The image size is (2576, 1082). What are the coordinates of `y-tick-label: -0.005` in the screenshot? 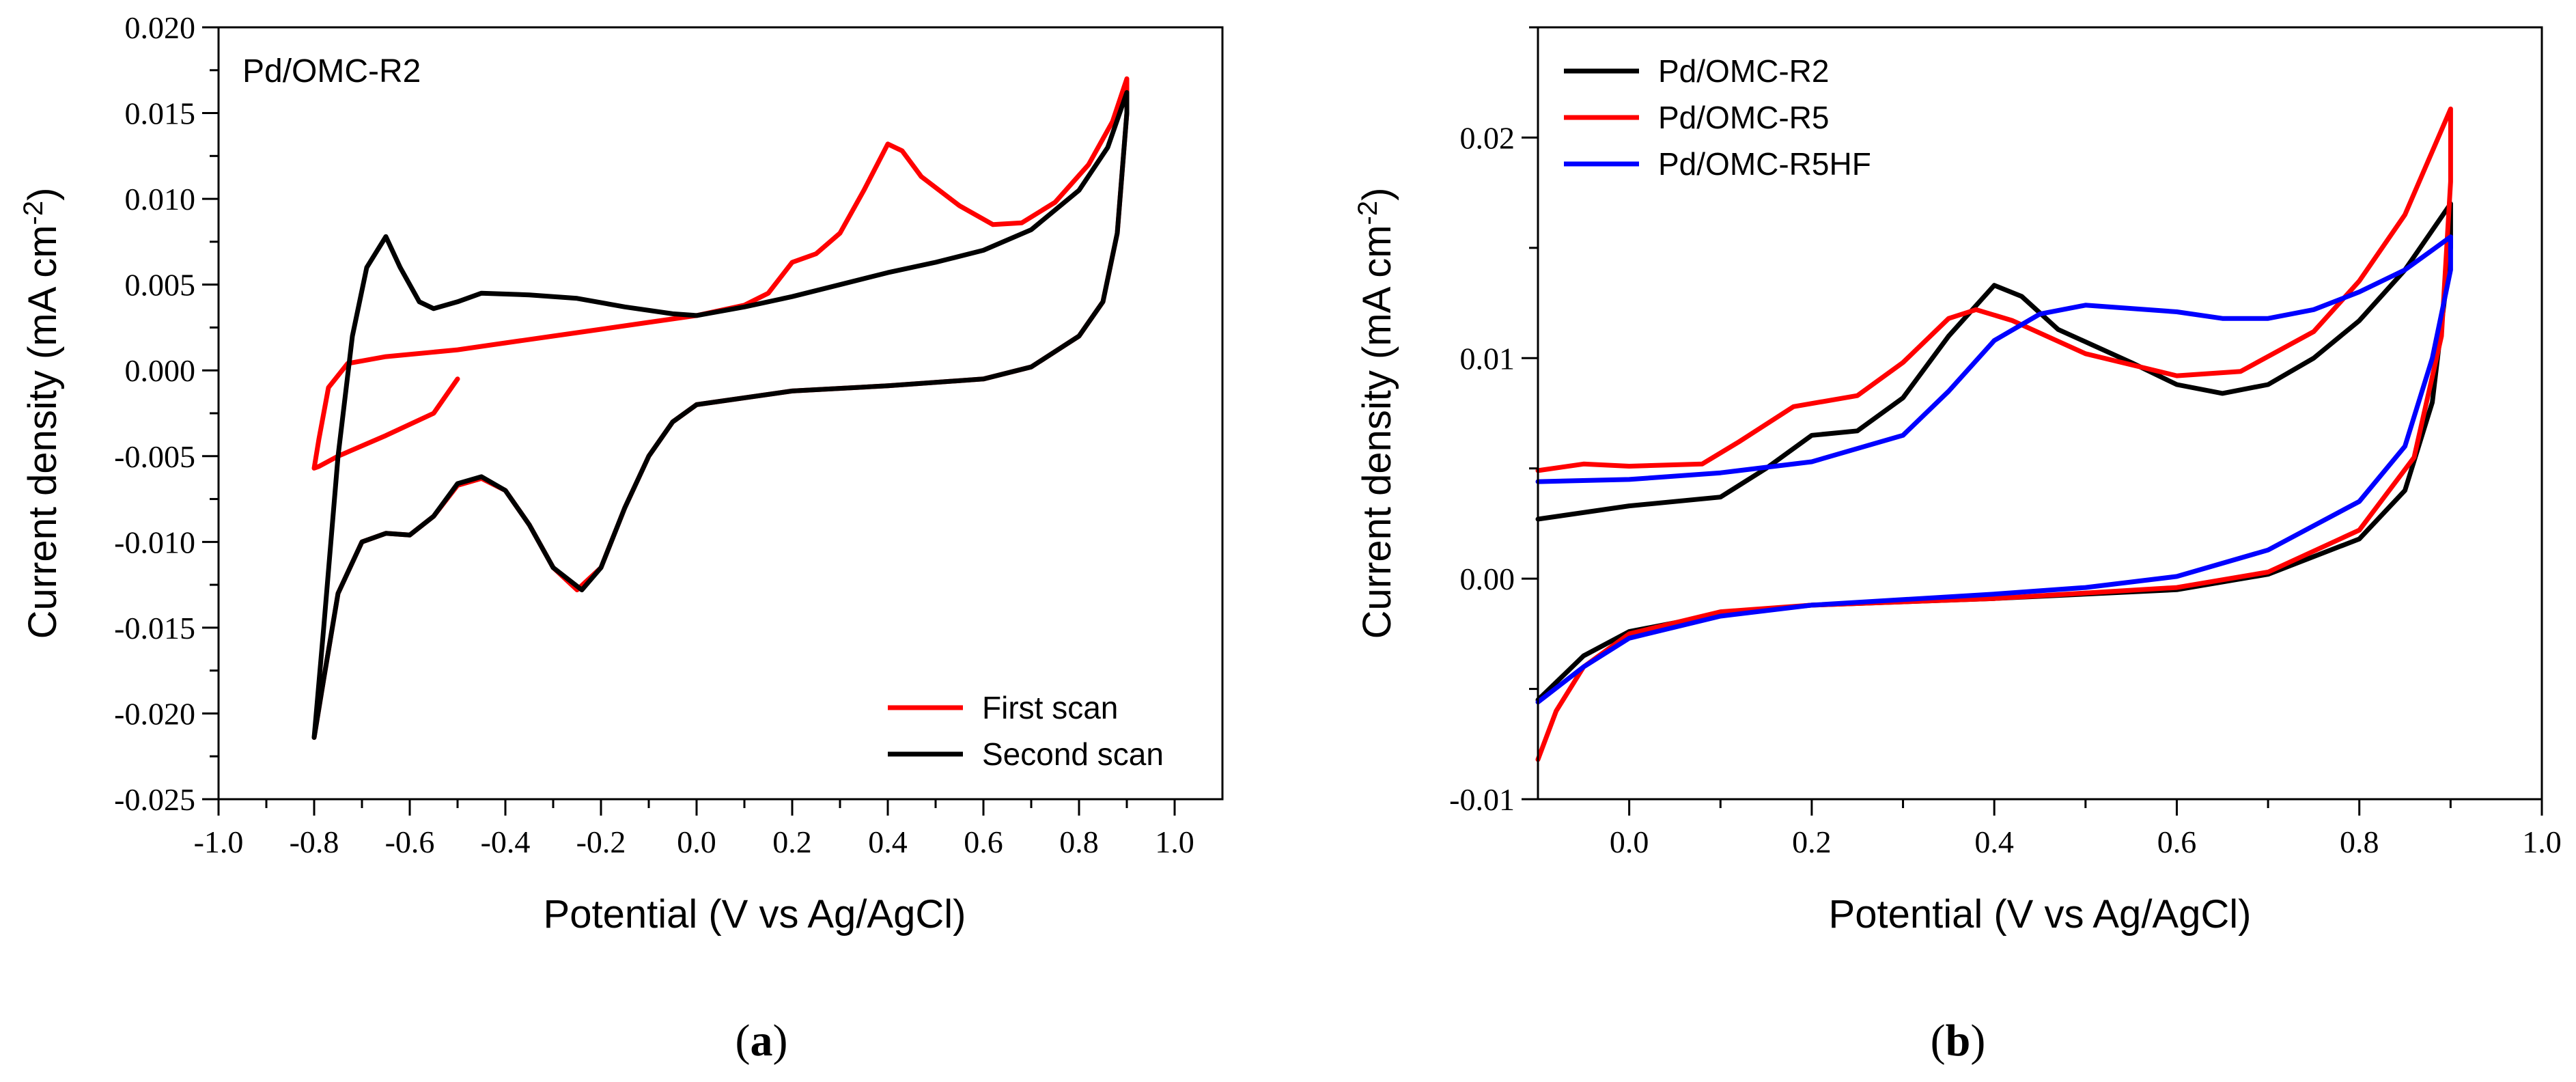 It's located at (154, 456).